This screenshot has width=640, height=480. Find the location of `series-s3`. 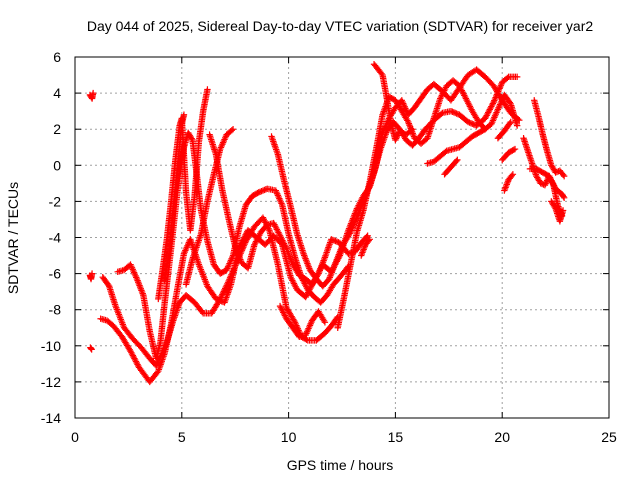

series-s3 is located at coordinates (91, 348).